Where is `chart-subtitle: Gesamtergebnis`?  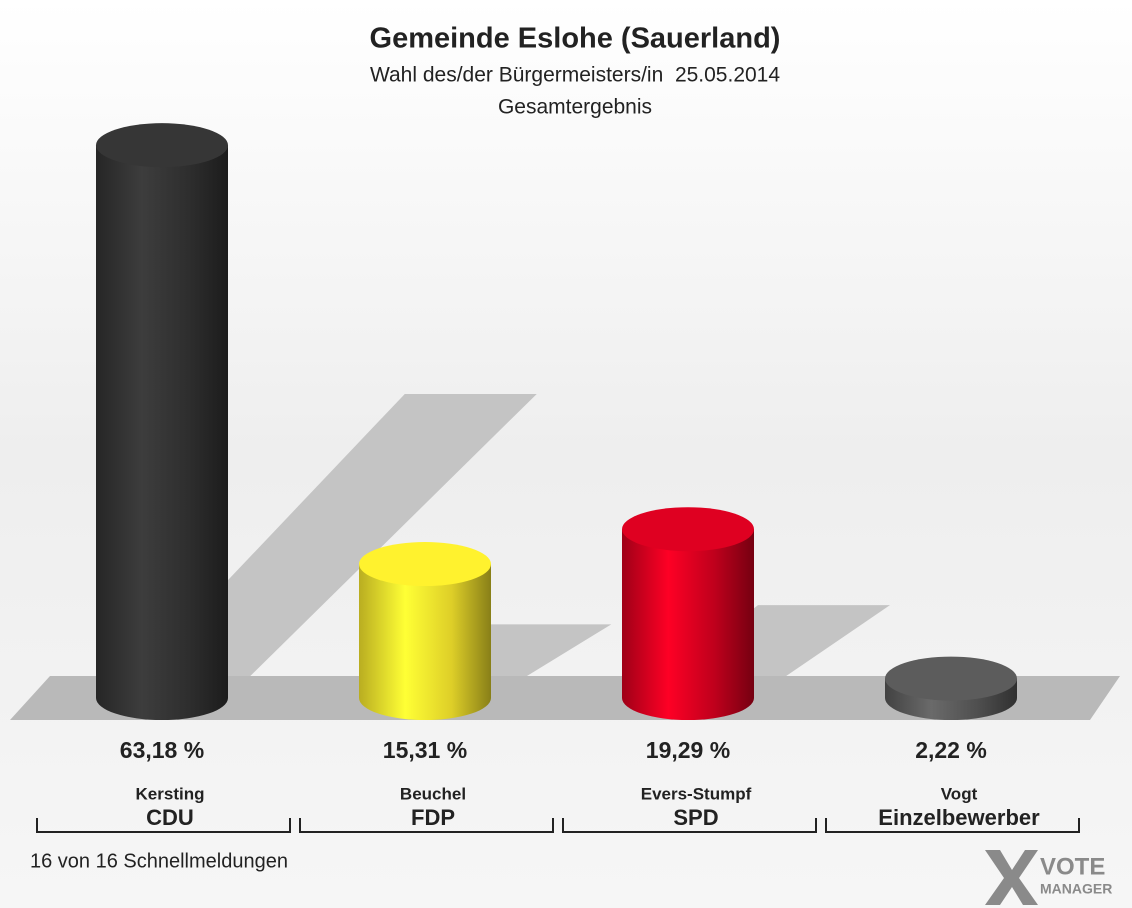
chart-subtitle: Gesamtergebnis is located at coordinates (575, 107).